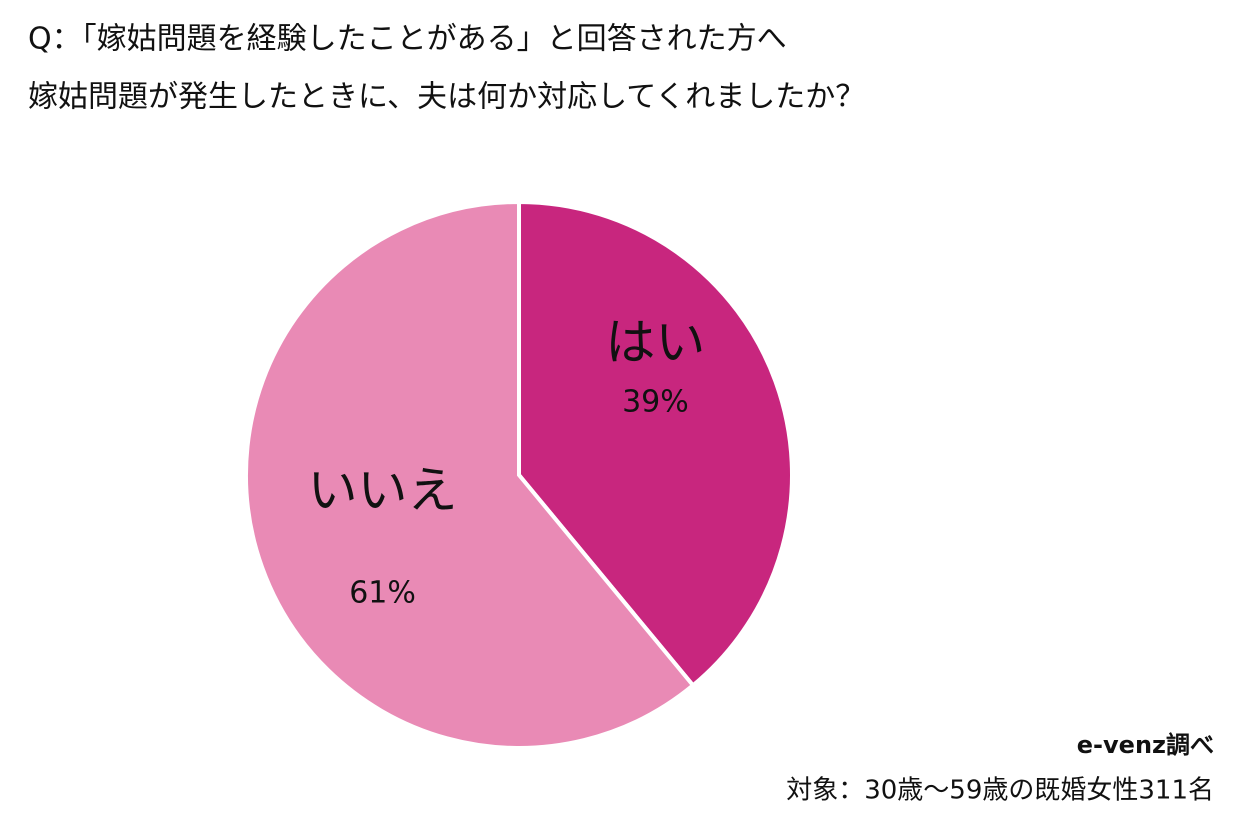 This screenshot has height=828, width=1236. What do you see at coordinates (407, 39) in the screenshot?
I see `chart-title: Q：「嫁姑問題を経験したことがある」と回答された方へ` at bounding box center [407, 39].